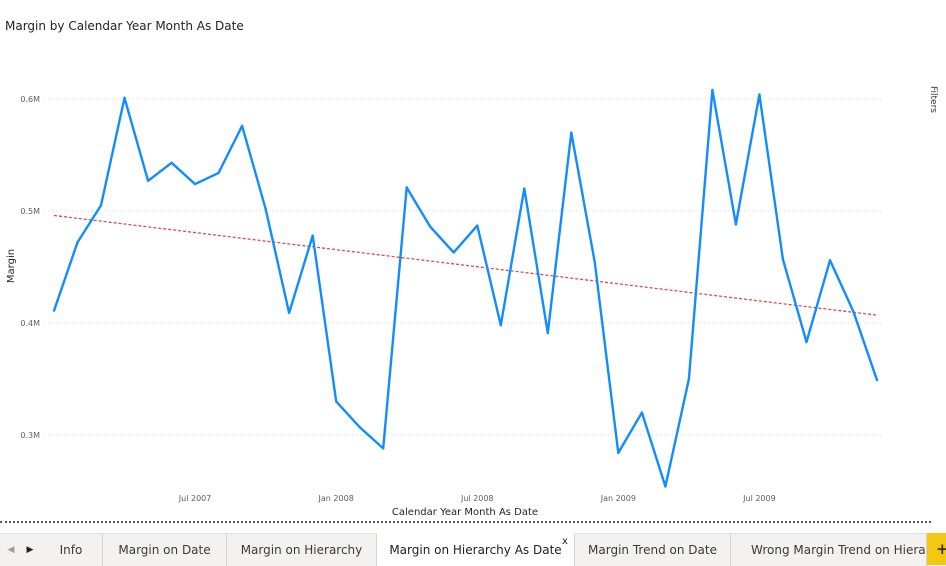 The width and height of the screenshot is (946, 566). What do you see at coordinates (465, 512) in the screenshot?
I see `x-axis-title: Calendar Year Month As Date` at bounding box center [465, 512].